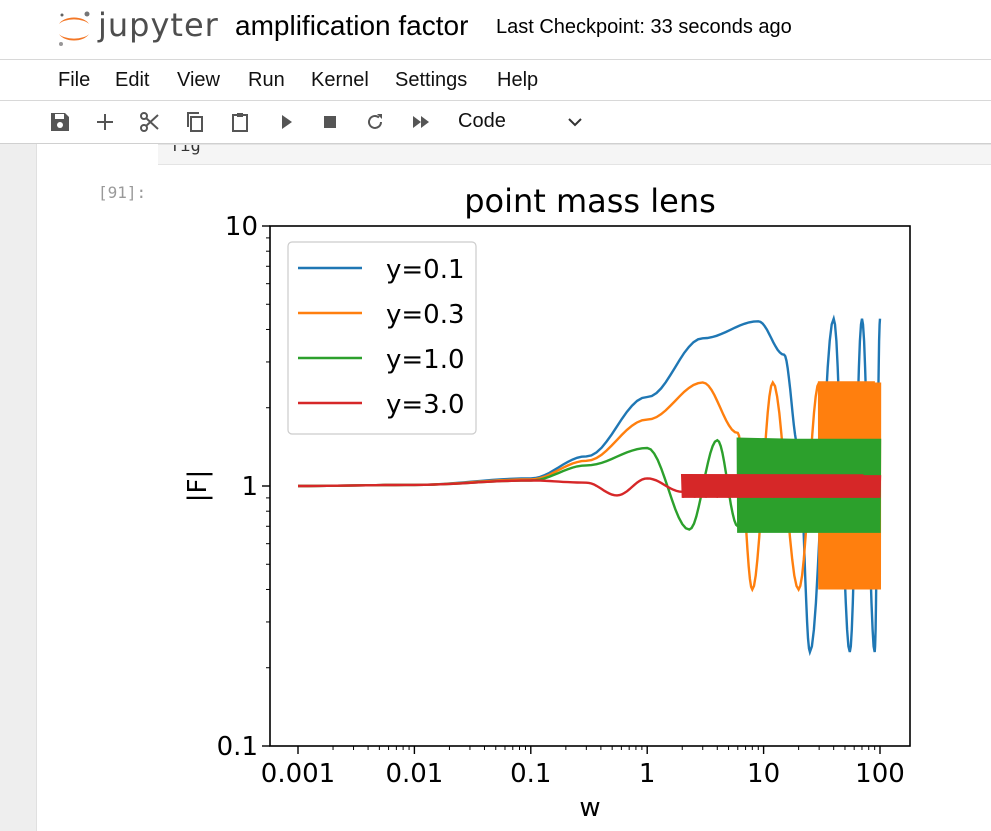 The width and height of the screenshot is (991, 831). I want to click on y-tick-label: 0.1, so click(237, 747).